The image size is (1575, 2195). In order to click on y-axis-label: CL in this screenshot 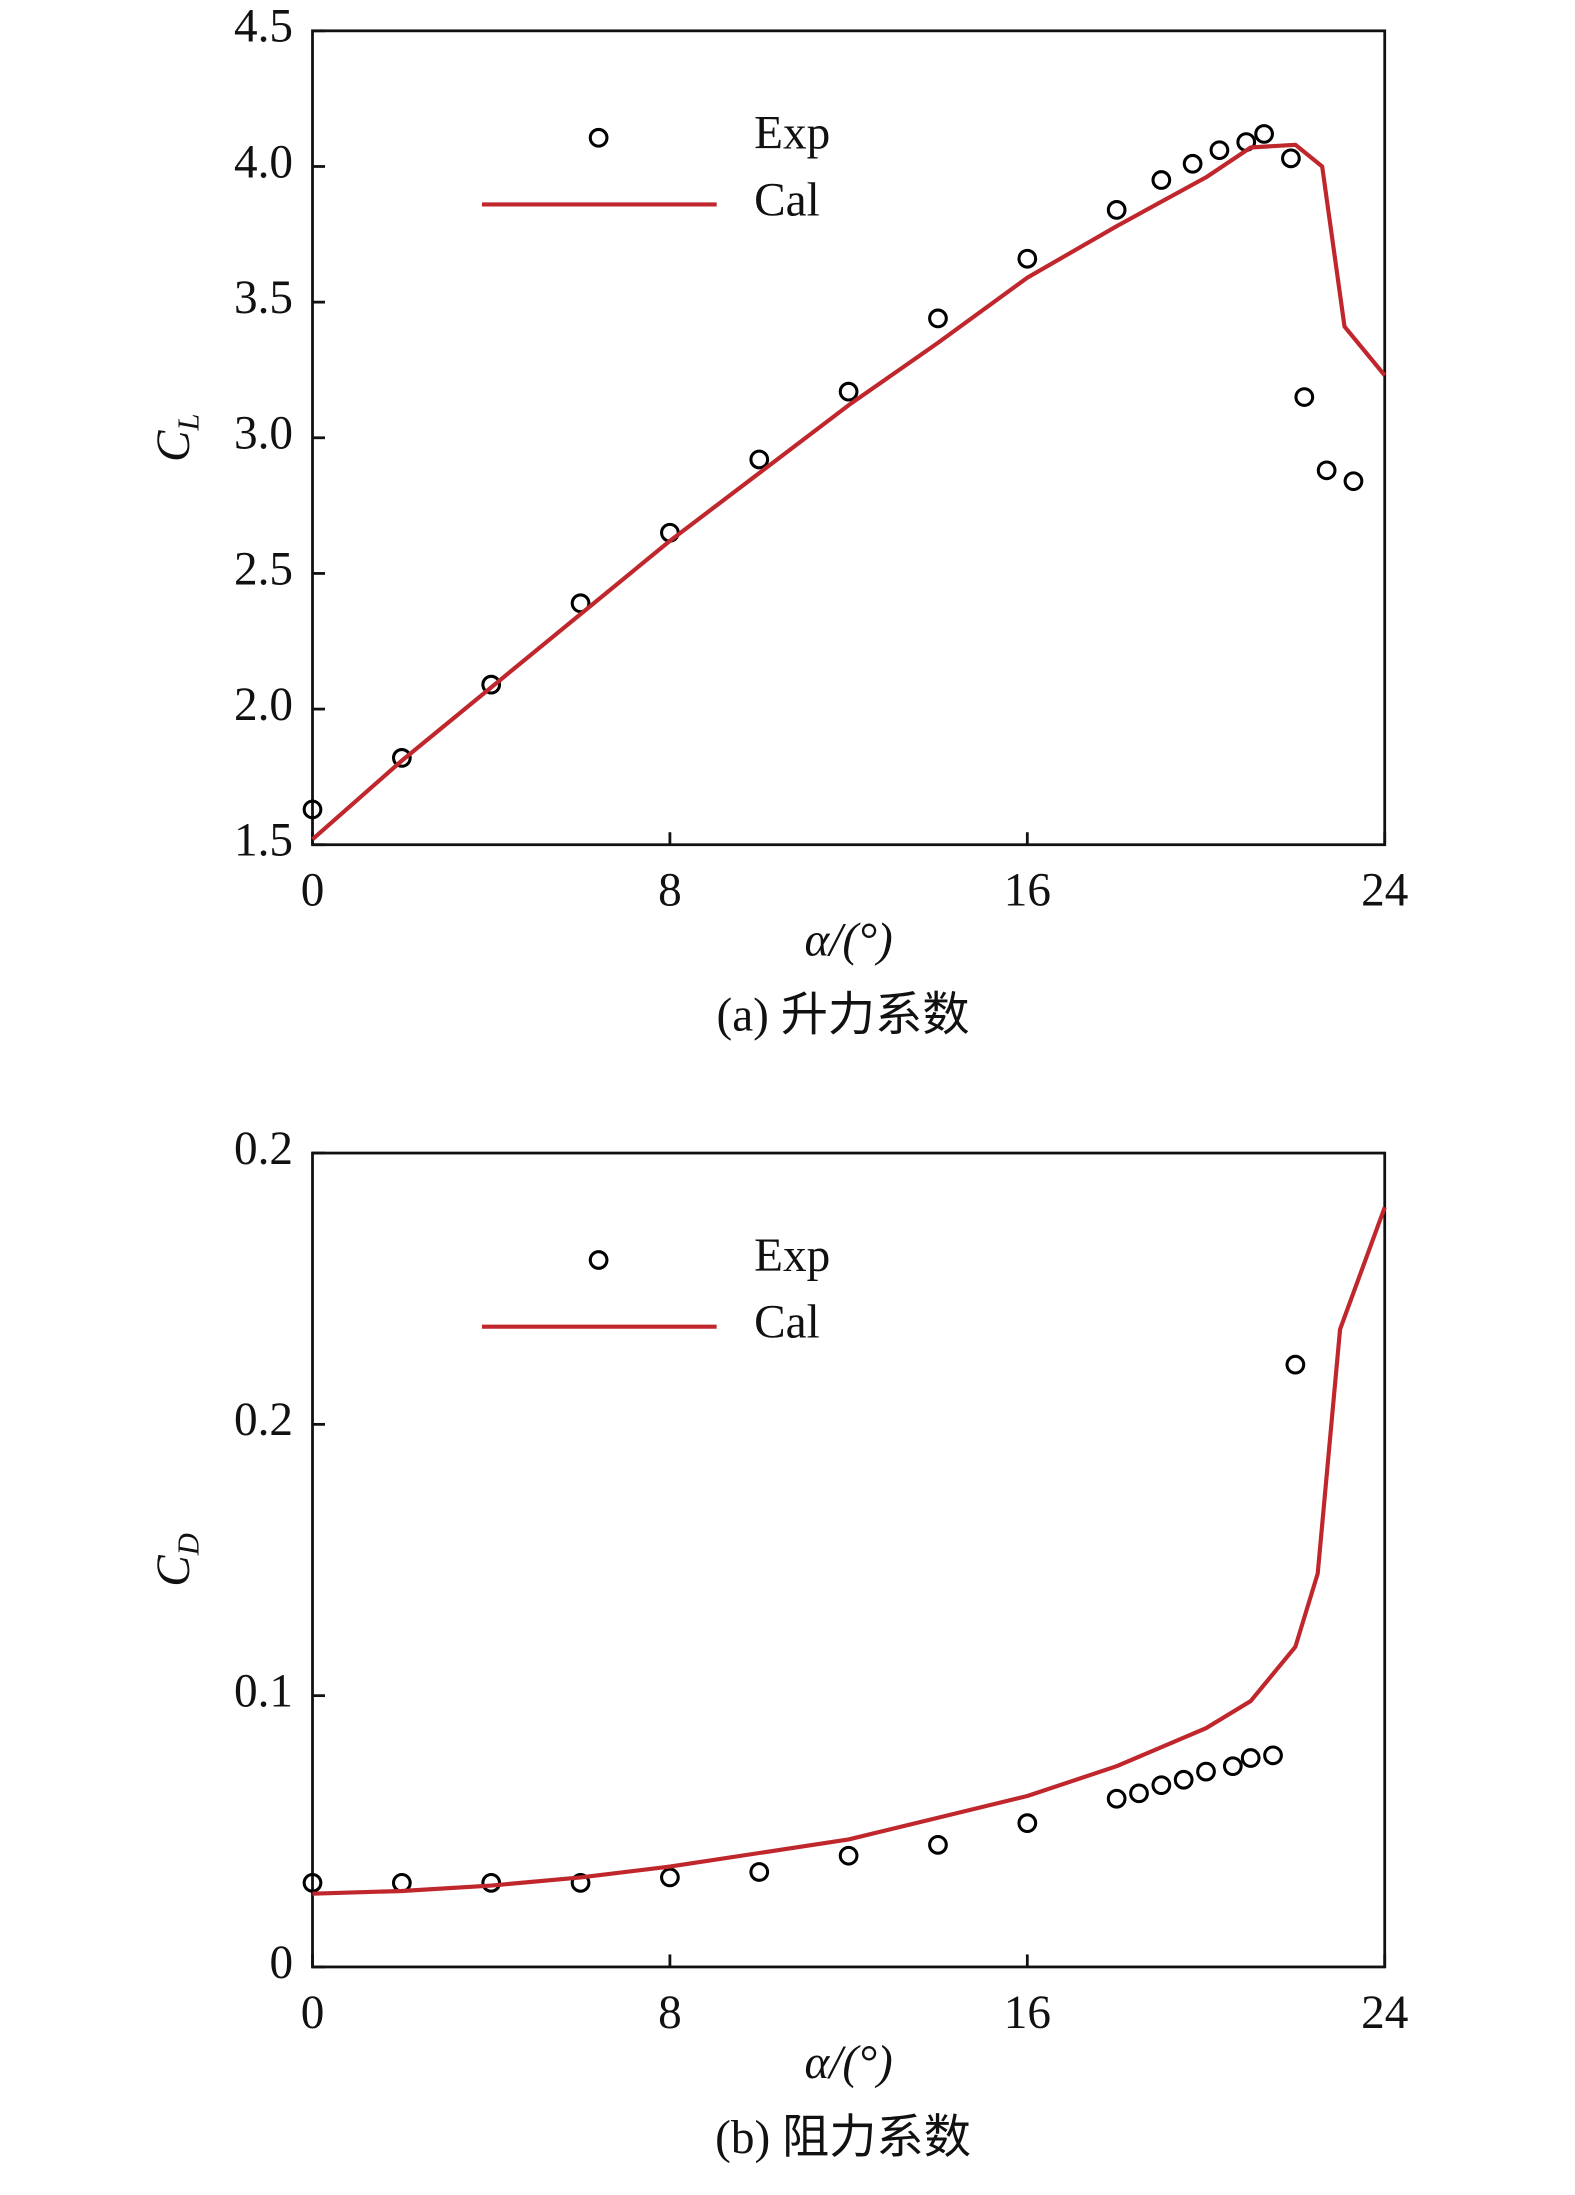, I will do `click(177, 438)`.